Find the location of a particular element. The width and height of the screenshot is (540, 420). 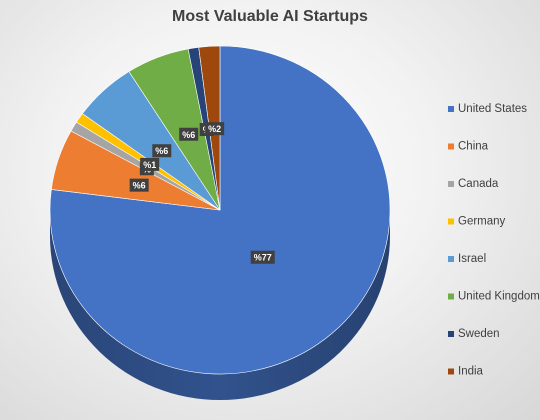

data-label-united-kingdom: %6 is located at coordinates (189, 134).